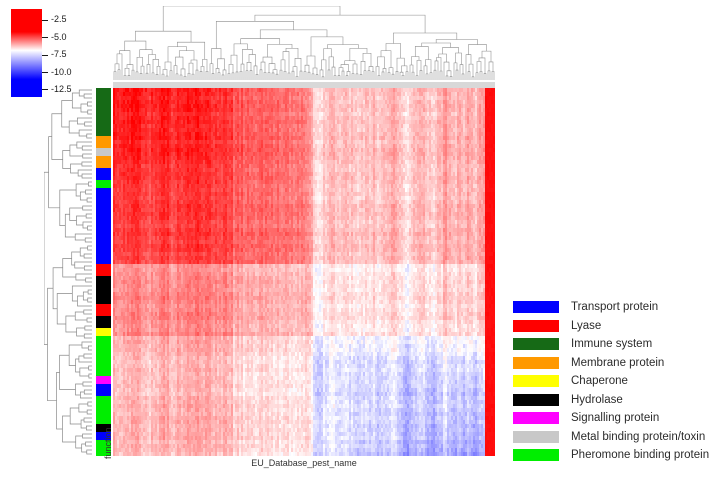 The width and height of the screenshot is (709, 496). What do you see at coordinates (618, 362) in the screenshot?
I see `legend-item-label: Membrane protein` at bounding box center [618, 362].